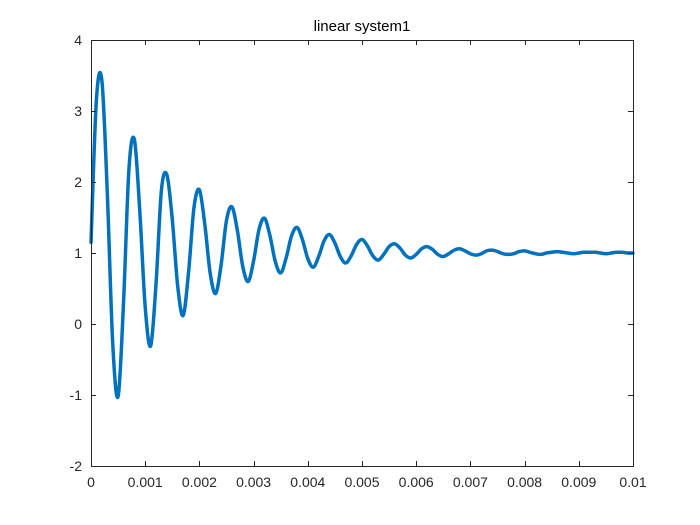  I want to click on x-tick-label: 0.002, so click(199, 482).